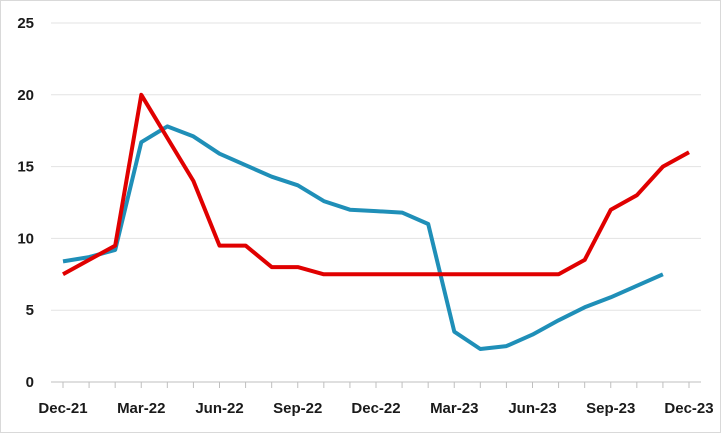 This screenshot has height=433, width=721. What do you see at coordinates (688, 408) in the screenshot?
I see `x-tick-label: Dec-23` at bounding box center [688, 408].